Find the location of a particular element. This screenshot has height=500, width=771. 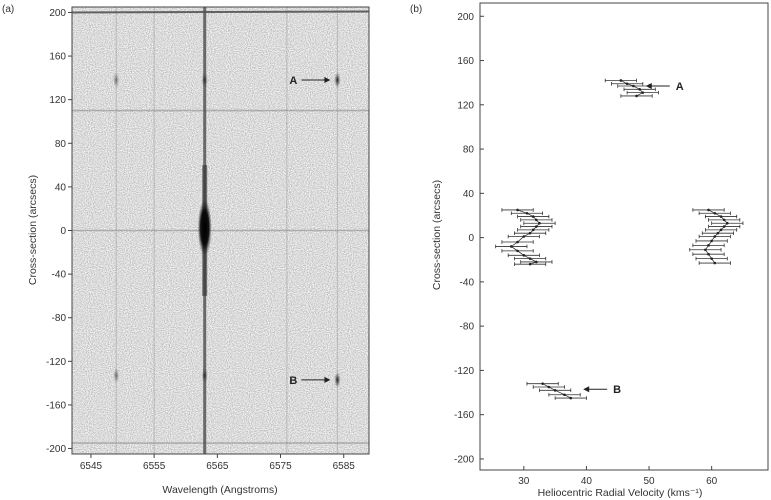

panel-a-ytick-label: 40 is located at coordinates (61, 187).